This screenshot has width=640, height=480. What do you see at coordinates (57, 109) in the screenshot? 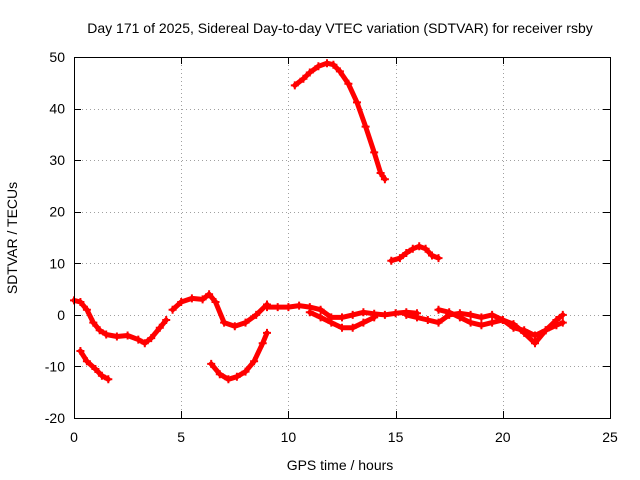
I see `y-tick-label: 40` at bounding box center [57, 109].